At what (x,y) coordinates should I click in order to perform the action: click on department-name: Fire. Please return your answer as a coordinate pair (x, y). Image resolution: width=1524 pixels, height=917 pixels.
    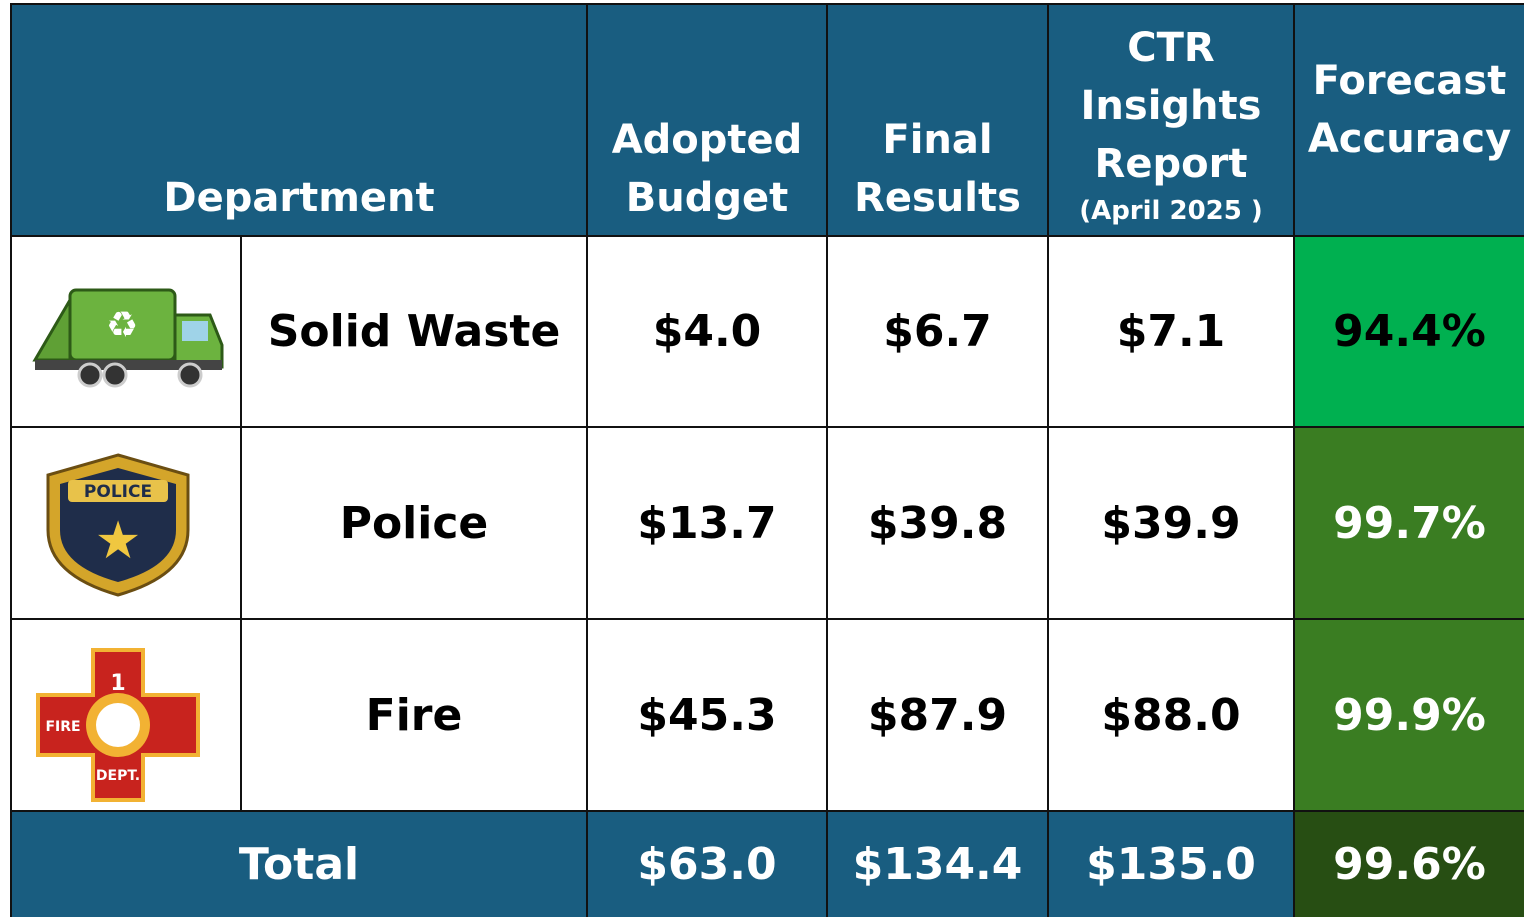
    Looking at the image, I should click on (414, 715).